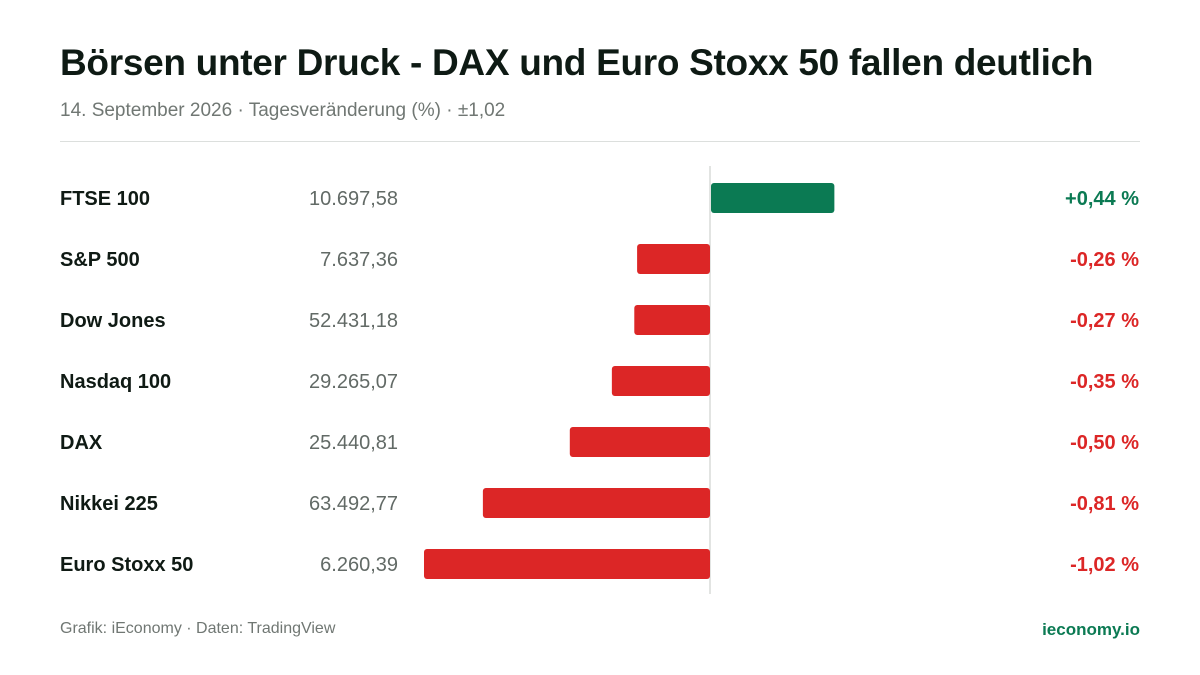  I want to click on index-level-label: 7.637,36, so click(359, 260).